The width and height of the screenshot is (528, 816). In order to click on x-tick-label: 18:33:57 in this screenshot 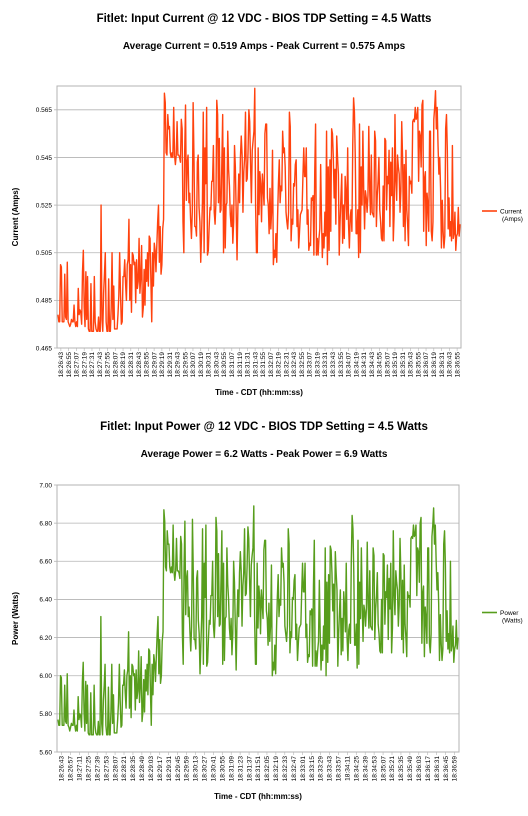, I will do `click(339, 769)`.